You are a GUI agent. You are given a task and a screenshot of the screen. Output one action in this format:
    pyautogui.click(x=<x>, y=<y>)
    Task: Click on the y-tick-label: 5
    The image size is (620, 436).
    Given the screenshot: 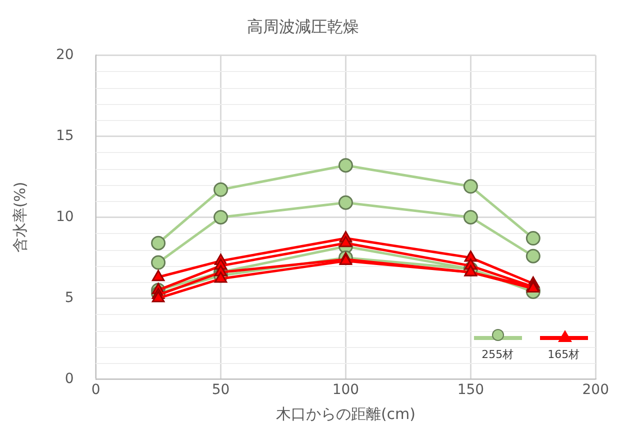 What is the action you would take?
    pyautogui.click(x=69, y=298)
    